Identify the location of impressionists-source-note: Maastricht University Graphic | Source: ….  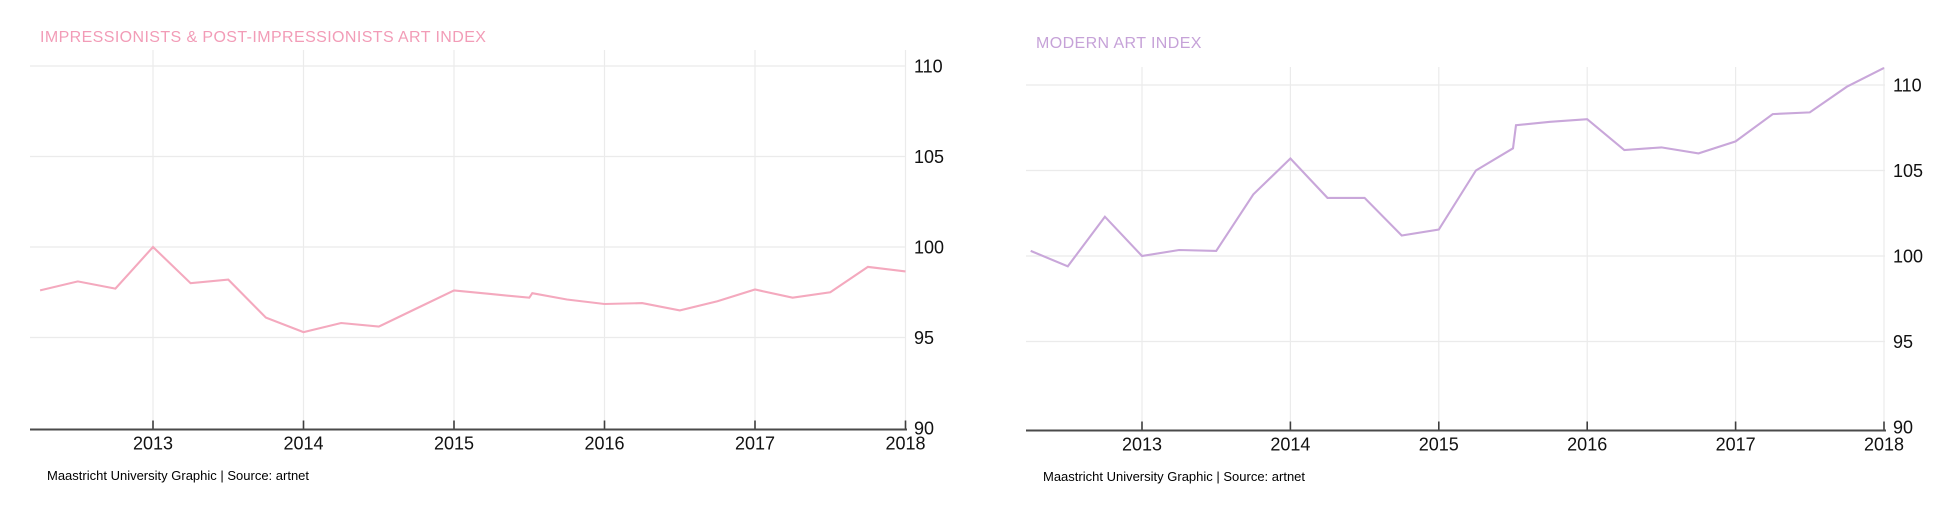
(178, 475).